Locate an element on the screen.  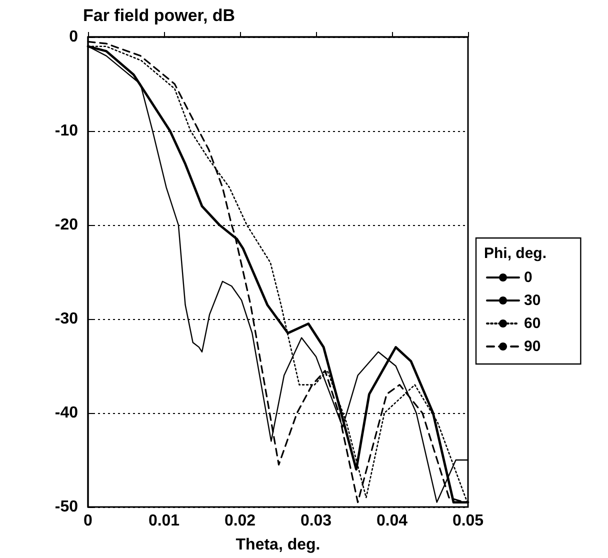
legend-label: 0 is located at coordinates (528, 277).